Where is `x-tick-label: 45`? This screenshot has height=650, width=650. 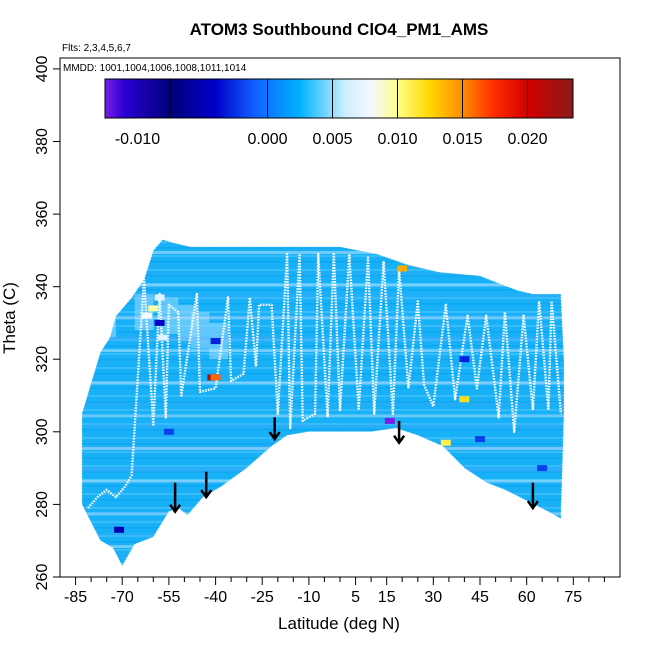
x-tick-label: 45 is located at coordinates (480, 597).